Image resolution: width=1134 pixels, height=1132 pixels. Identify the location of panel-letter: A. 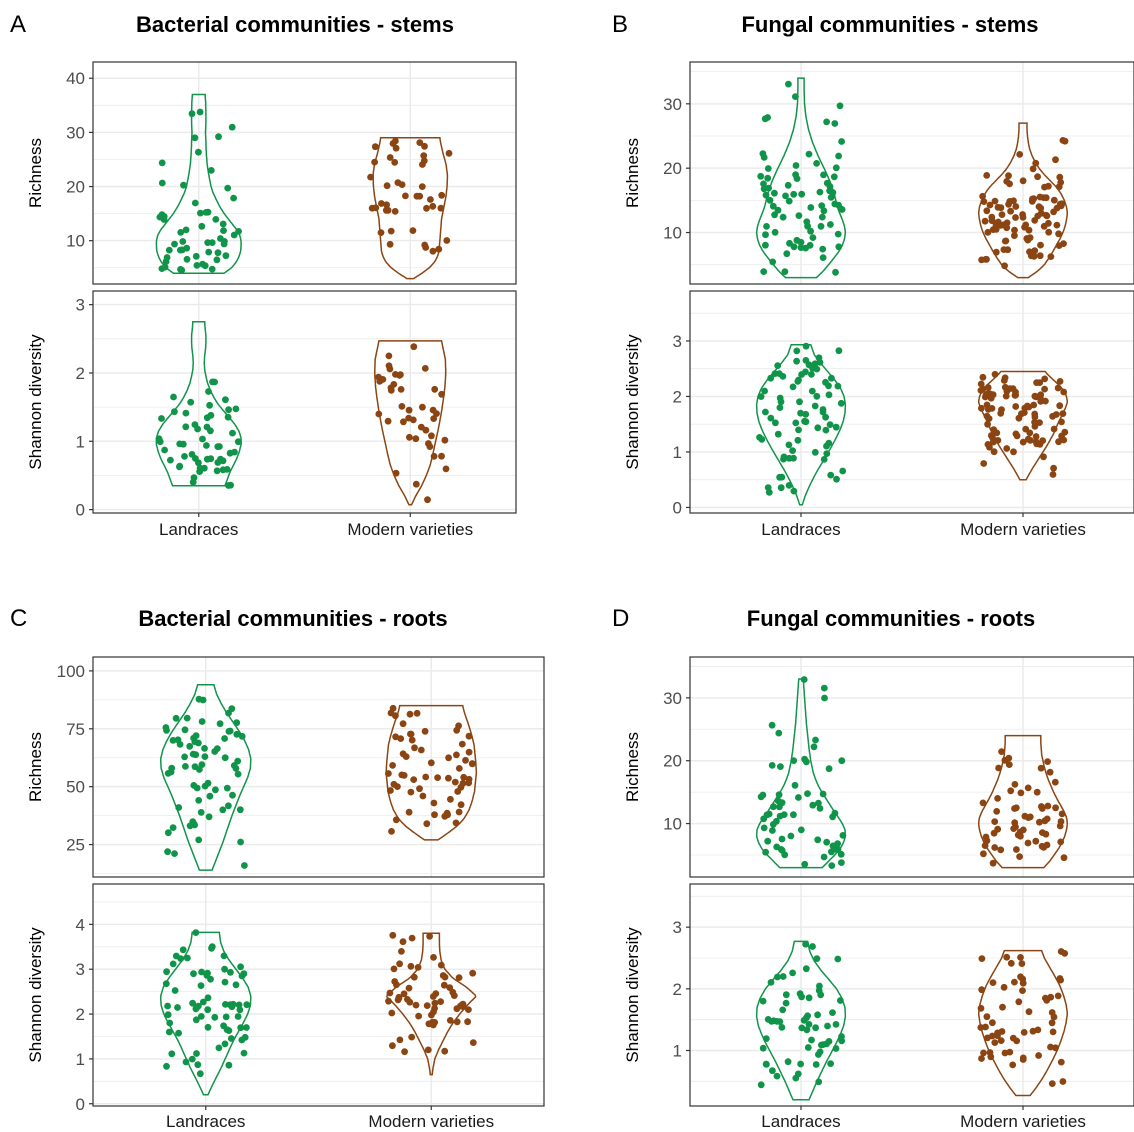
(18, 24).